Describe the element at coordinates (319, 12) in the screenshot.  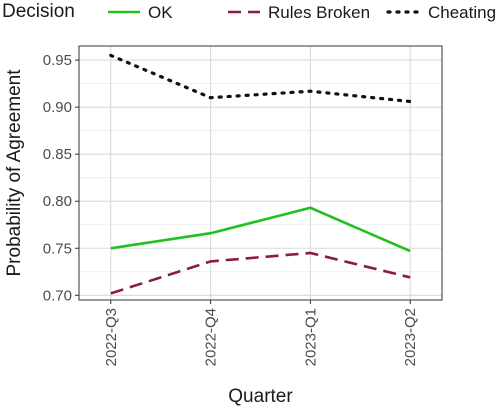
I see `legend-label: Rules Broken` at that location.